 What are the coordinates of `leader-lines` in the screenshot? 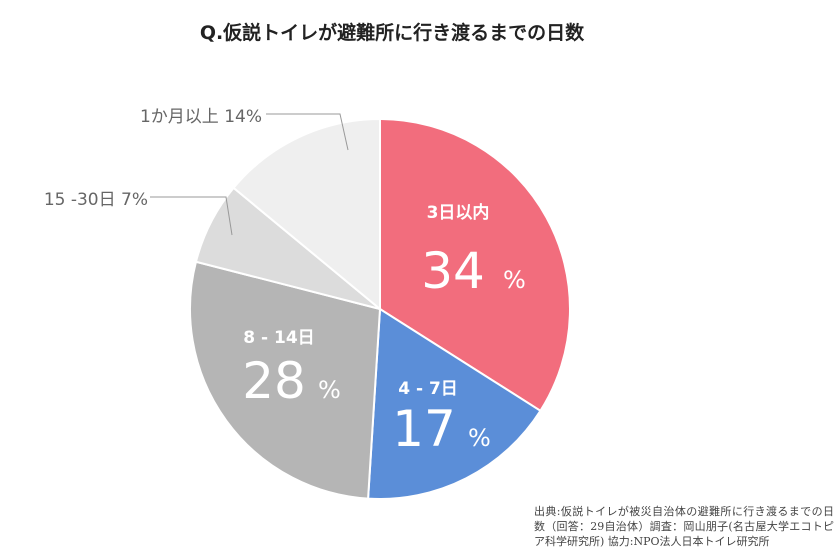 It's located at (249, 174).